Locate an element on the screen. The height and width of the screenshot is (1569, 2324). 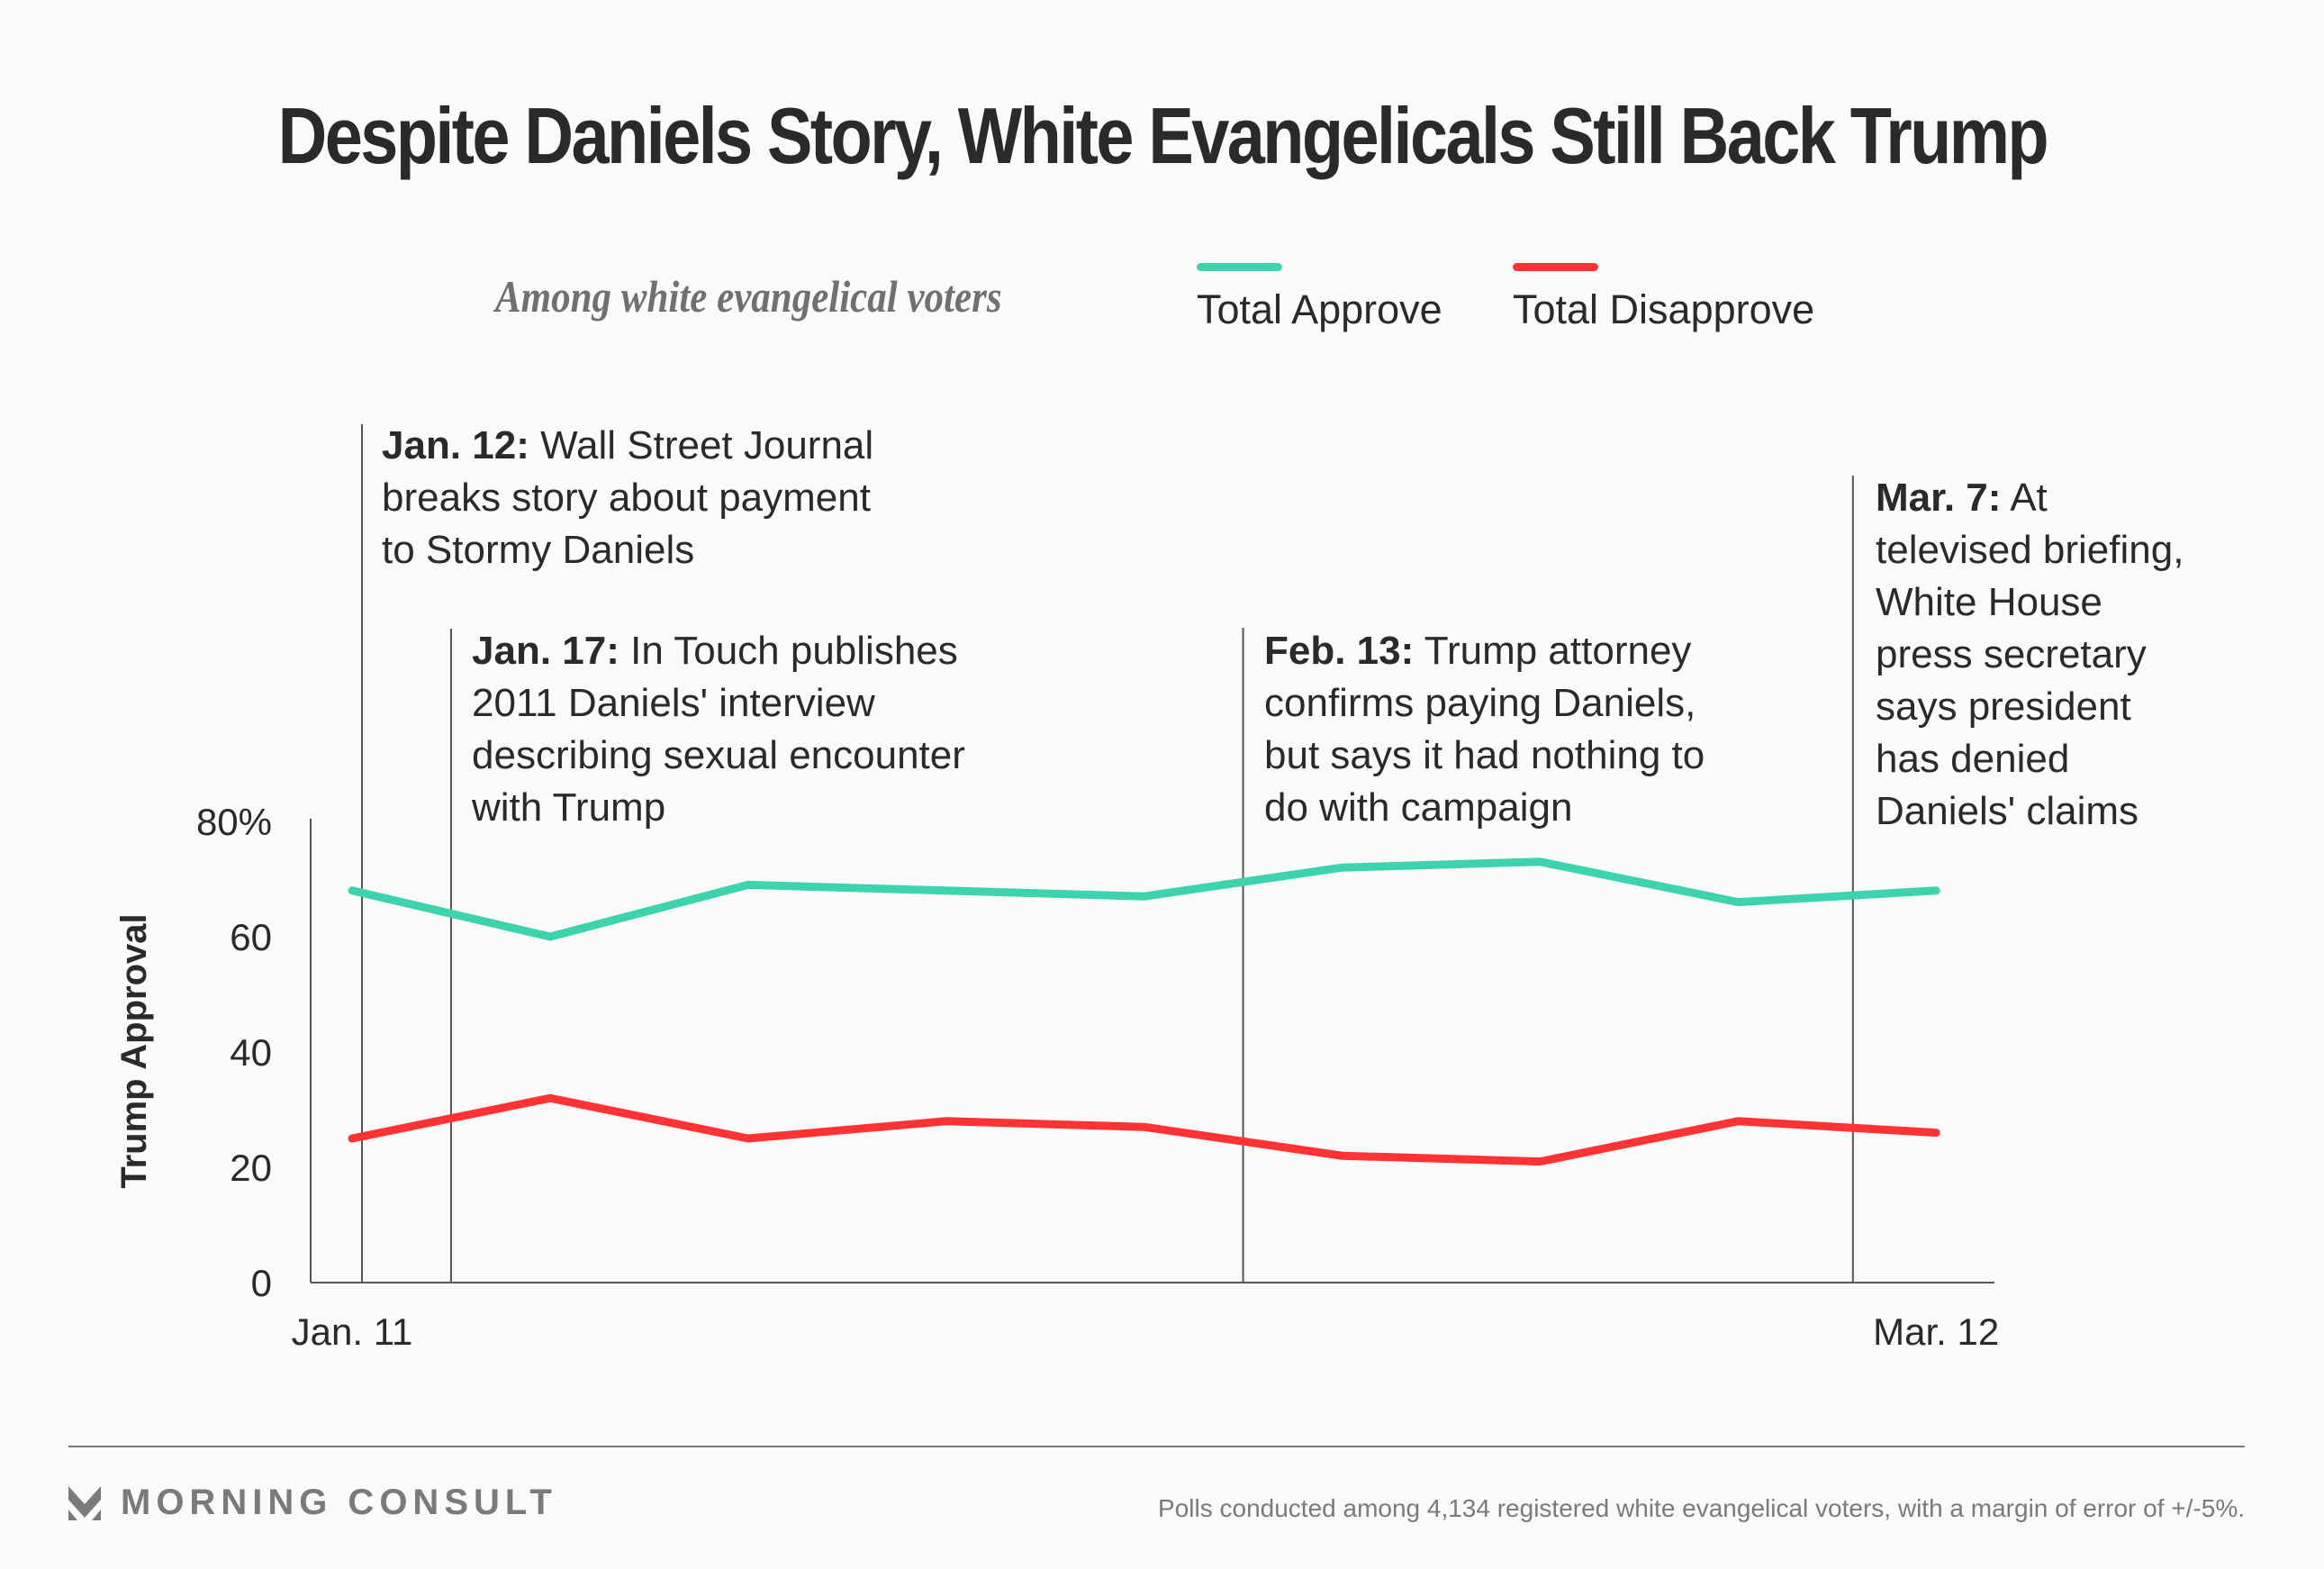
annotation-line: but says it had nothing to is located at coordinates (1484, 755).